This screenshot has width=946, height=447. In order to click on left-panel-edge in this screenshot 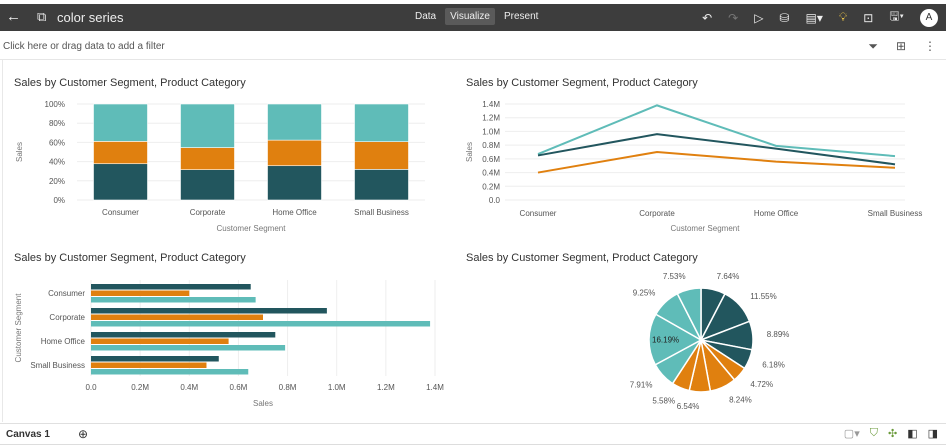, I will do `click(1, 241)`.